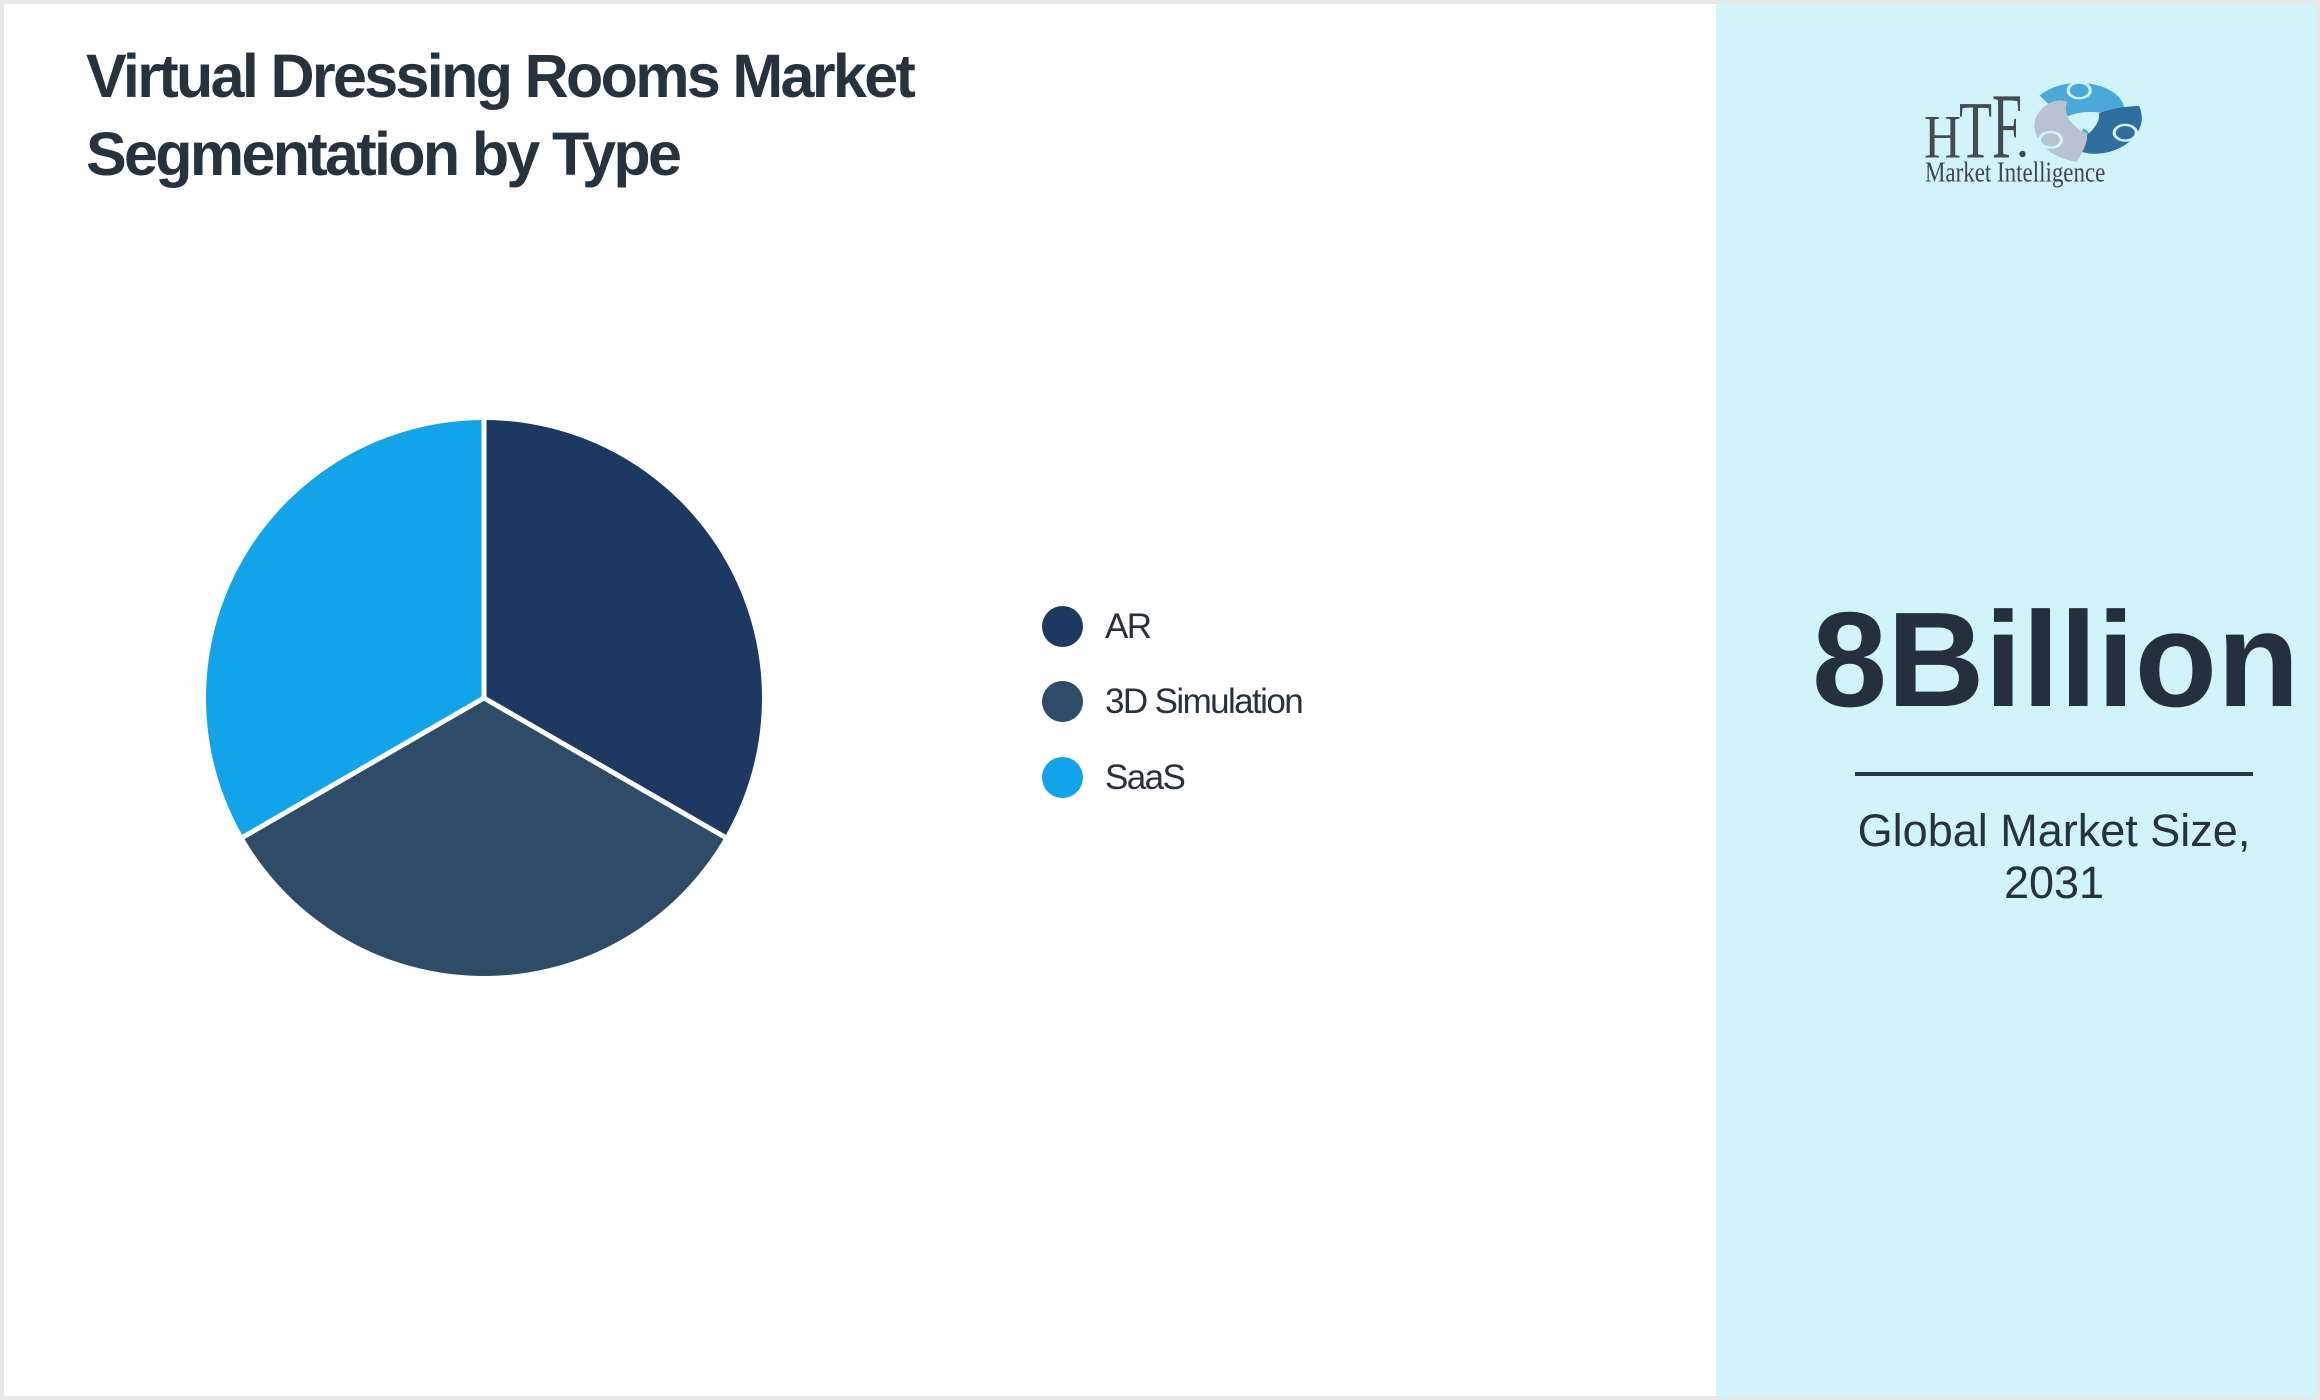 The width and height of the screenshot is (2320, 1400). I want to click on svg-text: F, so click(2007, 126).